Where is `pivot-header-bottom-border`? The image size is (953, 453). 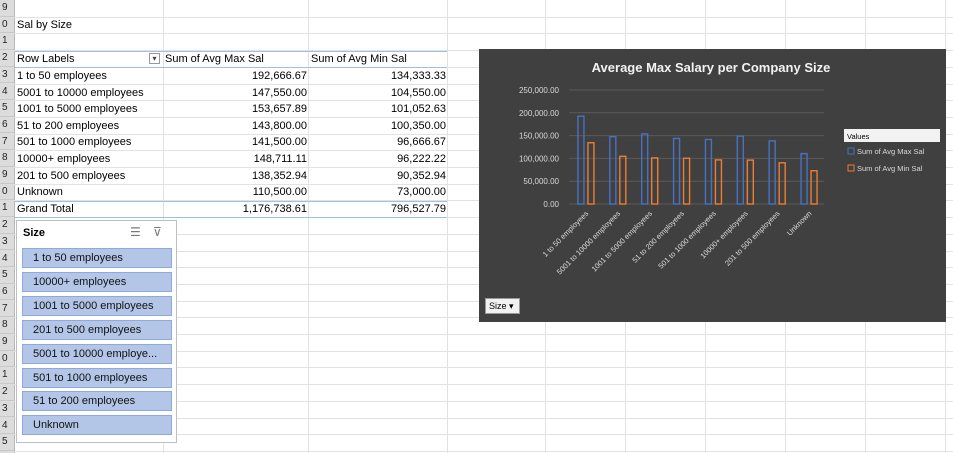
pivot-header-bottom-border is located at coordinates (230, 67).